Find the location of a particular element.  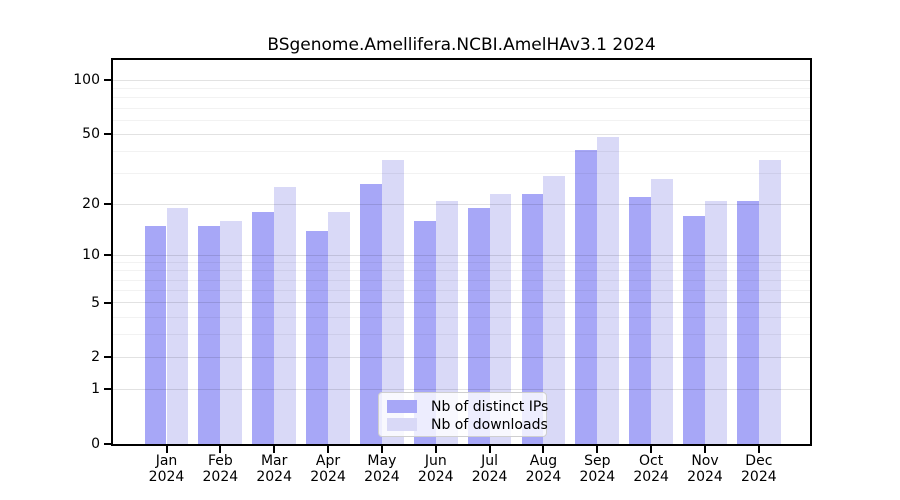

x-tick-label: Apr 2024 is located at coordinates (328, 469).